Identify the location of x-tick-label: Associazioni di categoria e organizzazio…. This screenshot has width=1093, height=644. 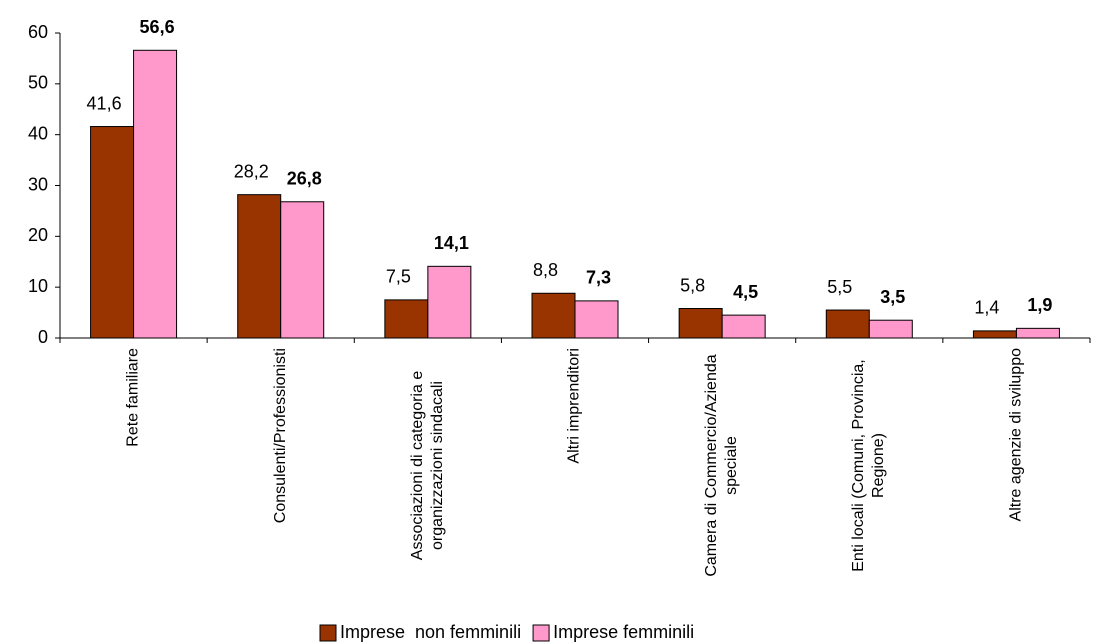
(427, 465).